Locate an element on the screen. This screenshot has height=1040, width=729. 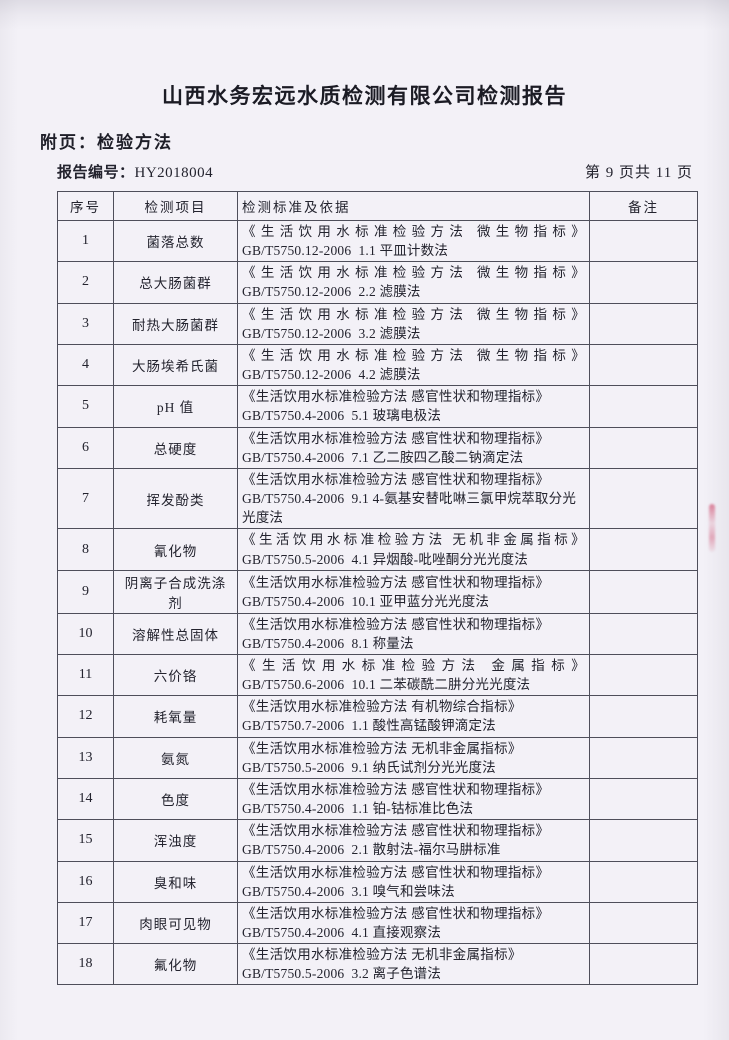
test-item: 菌落总数 is located at coordinates (175, 241).